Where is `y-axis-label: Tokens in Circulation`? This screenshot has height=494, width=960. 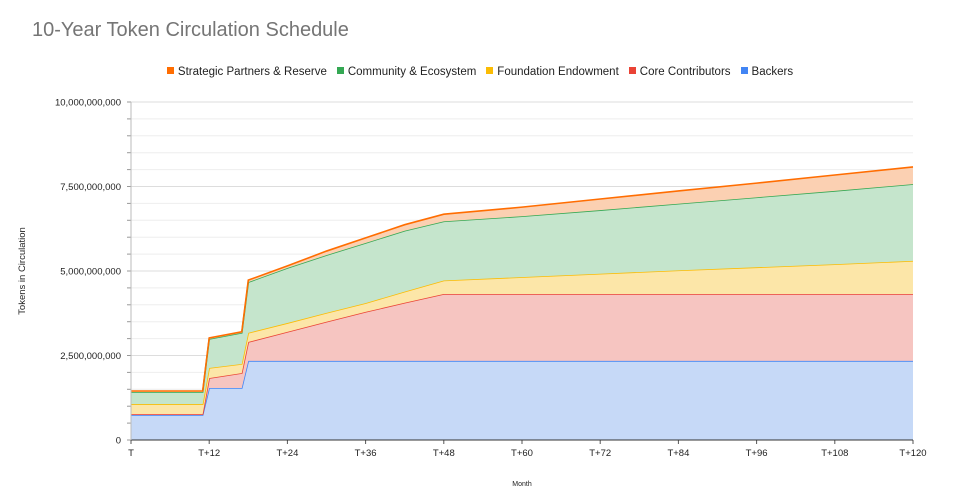 y-axis-label: Tokens in Circulation is located at coordinates (22, 271).